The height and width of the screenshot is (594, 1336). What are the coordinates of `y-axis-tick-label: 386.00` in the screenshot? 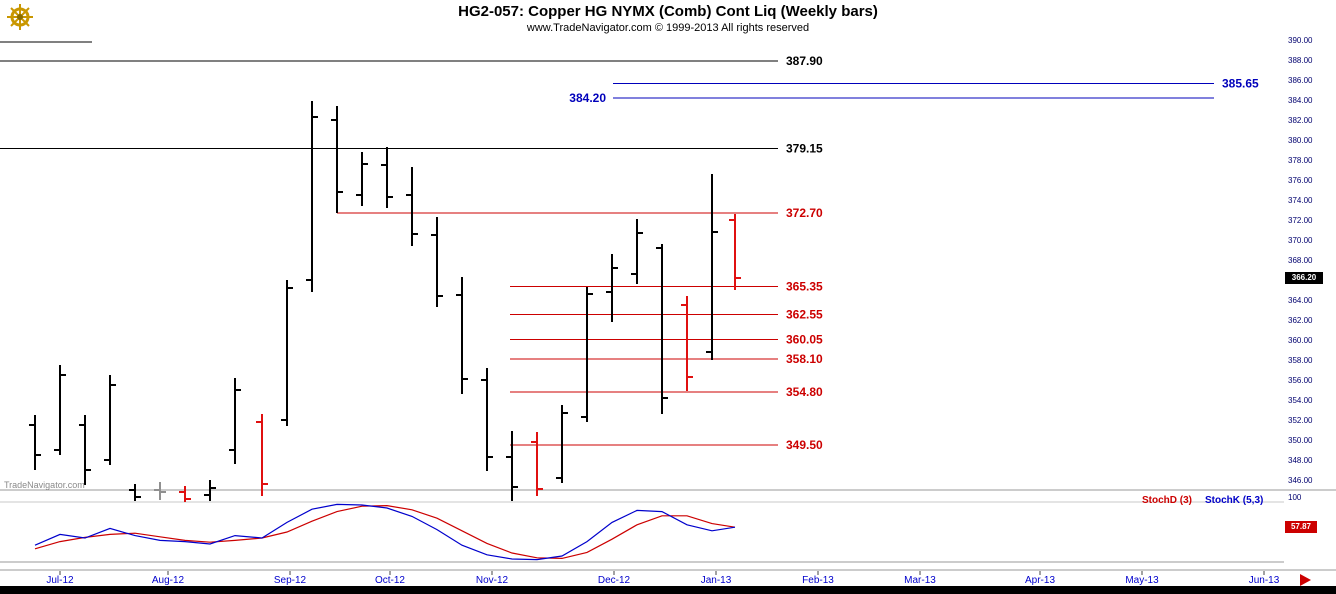 It's located at (1300, 80).